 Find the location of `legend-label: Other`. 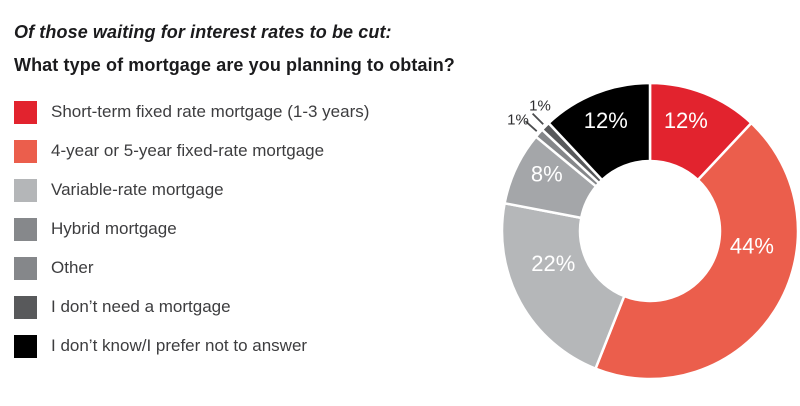

legend-label: Other is located at coordinates (72, 267).